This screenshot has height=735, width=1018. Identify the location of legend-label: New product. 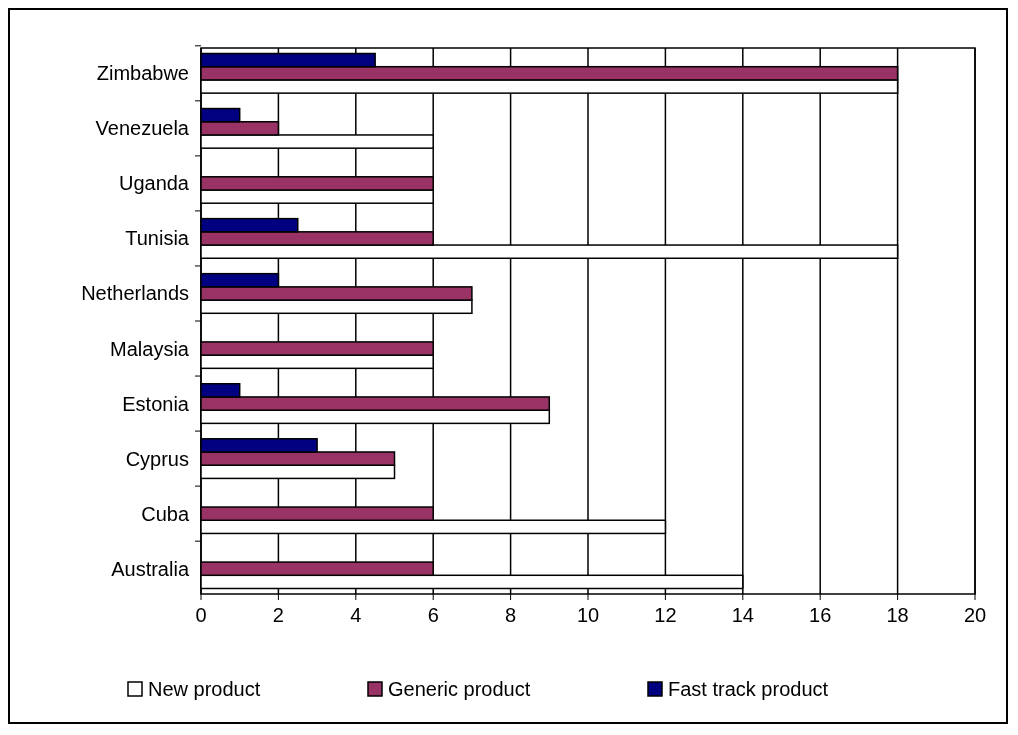
(204, 689).